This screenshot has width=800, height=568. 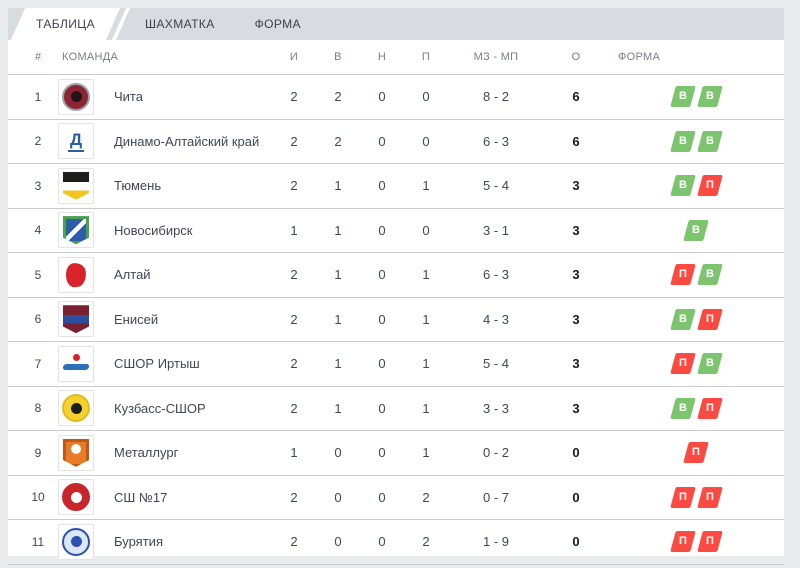 What do you see at coordinates (426, 230) in the screenshot?
I see `cell-losses: 0` at bounding box center [426, 230].